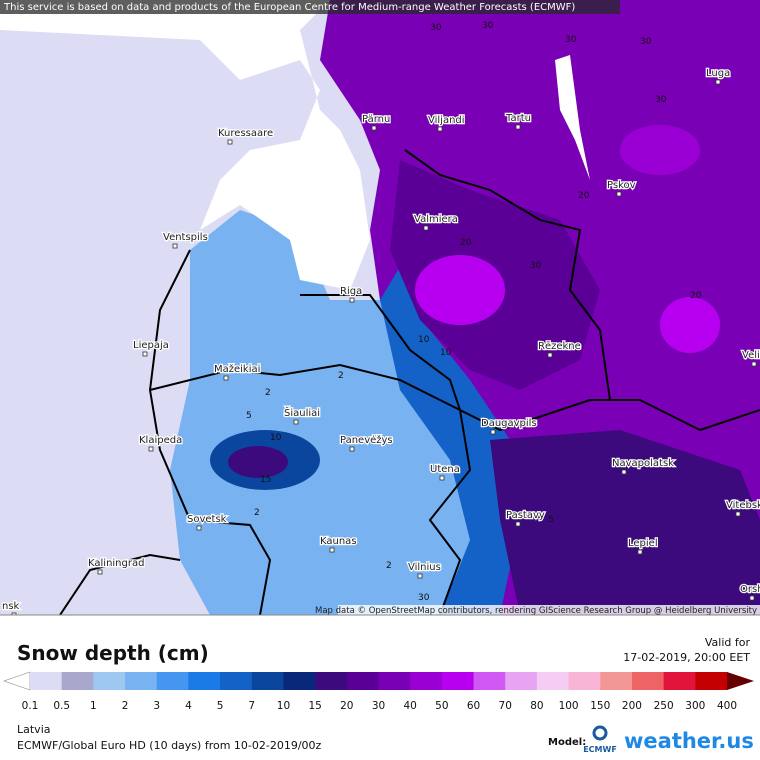  I want to click on city-label: Utena, so click(445, 469).